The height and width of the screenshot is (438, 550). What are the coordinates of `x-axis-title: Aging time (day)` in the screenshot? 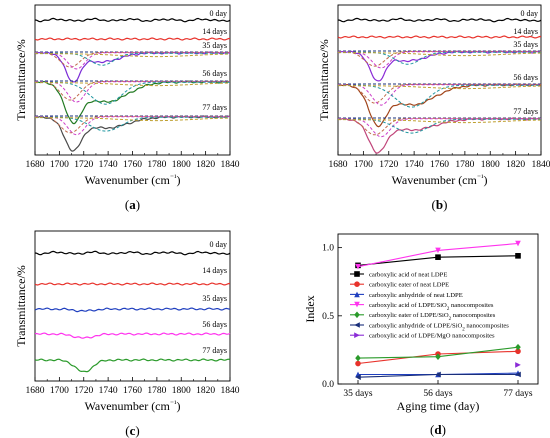 It's located at (438, 406).